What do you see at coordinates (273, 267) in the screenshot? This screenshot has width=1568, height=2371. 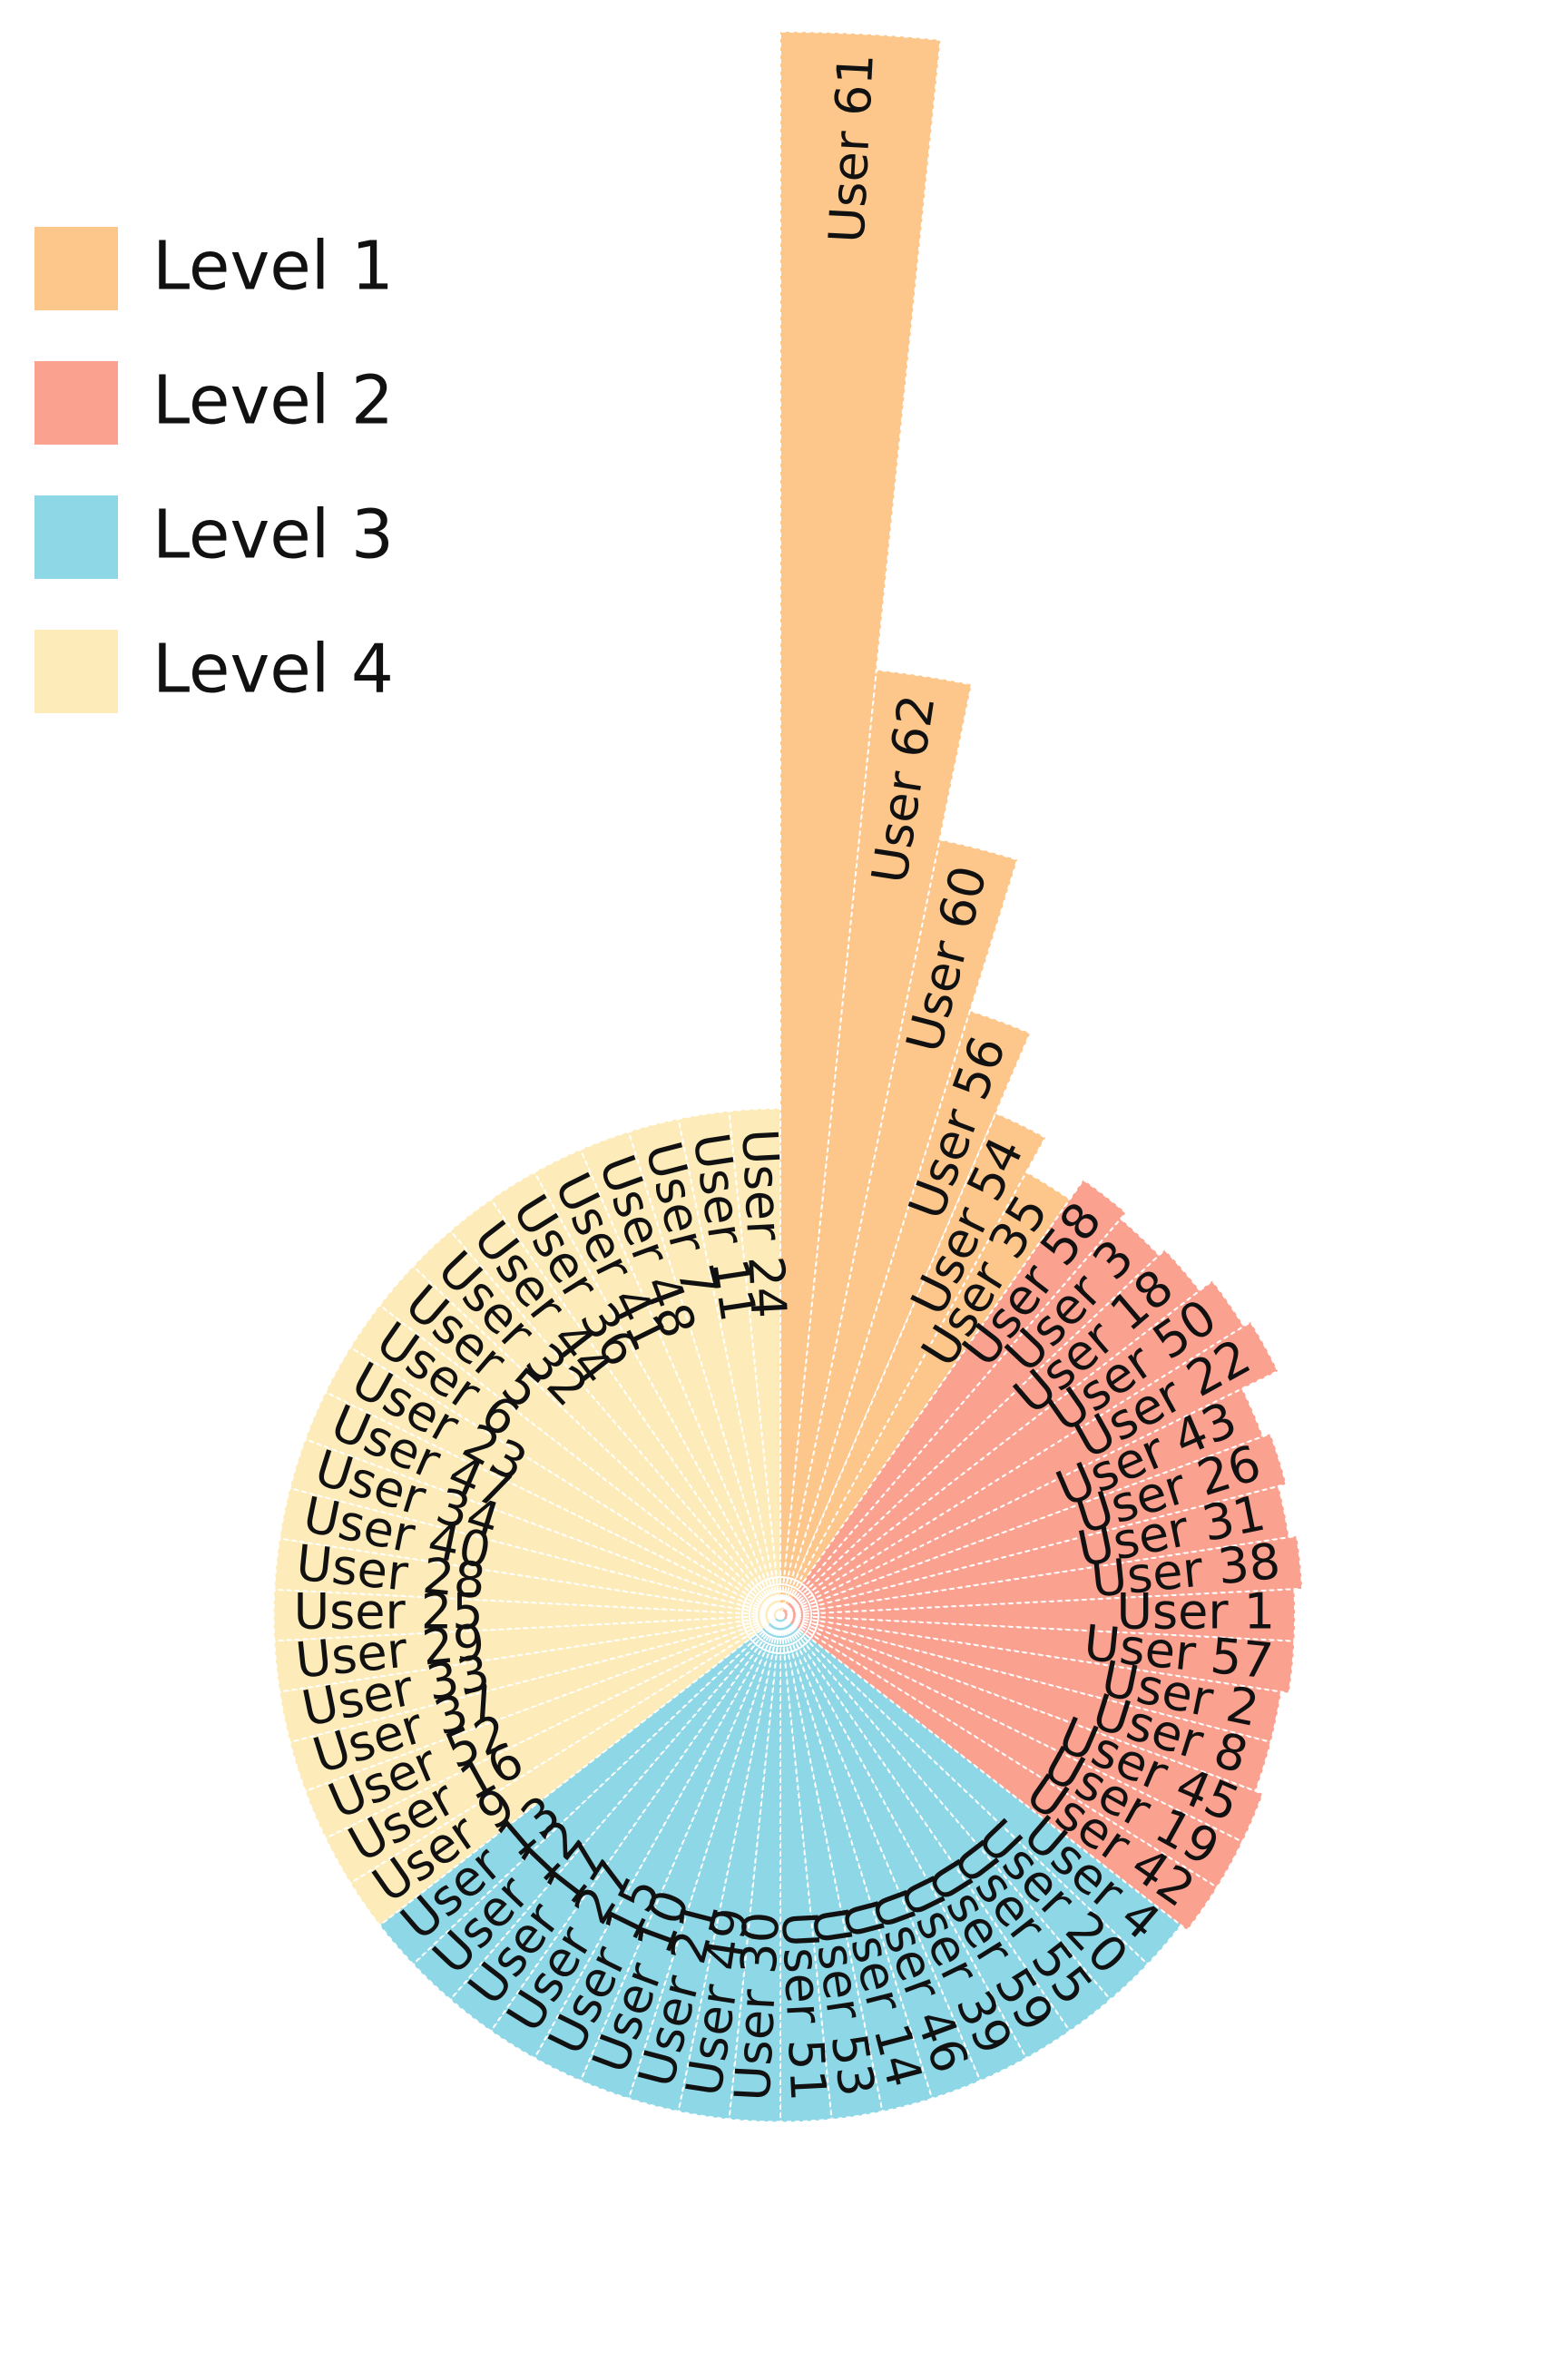 I see `legend-label-level-1: Level 1` at bounding box center [273, 267].